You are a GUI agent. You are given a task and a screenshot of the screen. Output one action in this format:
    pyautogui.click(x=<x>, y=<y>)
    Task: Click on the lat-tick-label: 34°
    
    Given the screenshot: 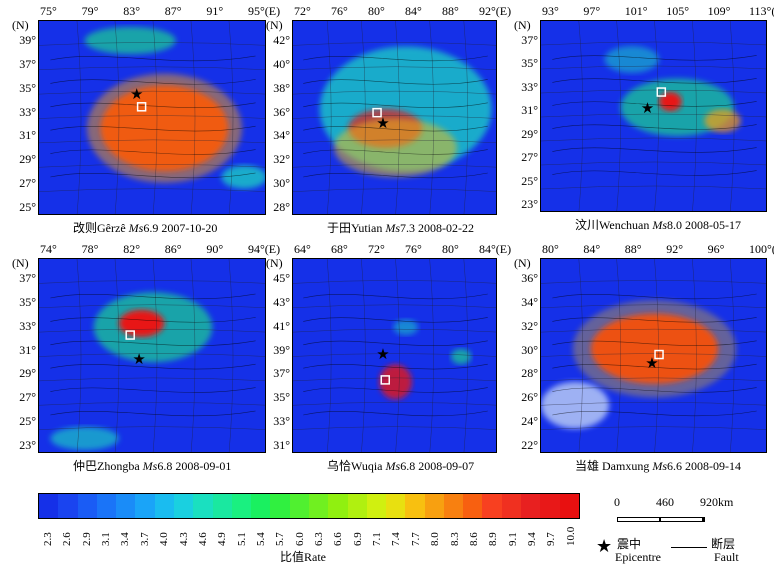 What is the action you would take?
    pyautogui.click(x=529, y=301)
    